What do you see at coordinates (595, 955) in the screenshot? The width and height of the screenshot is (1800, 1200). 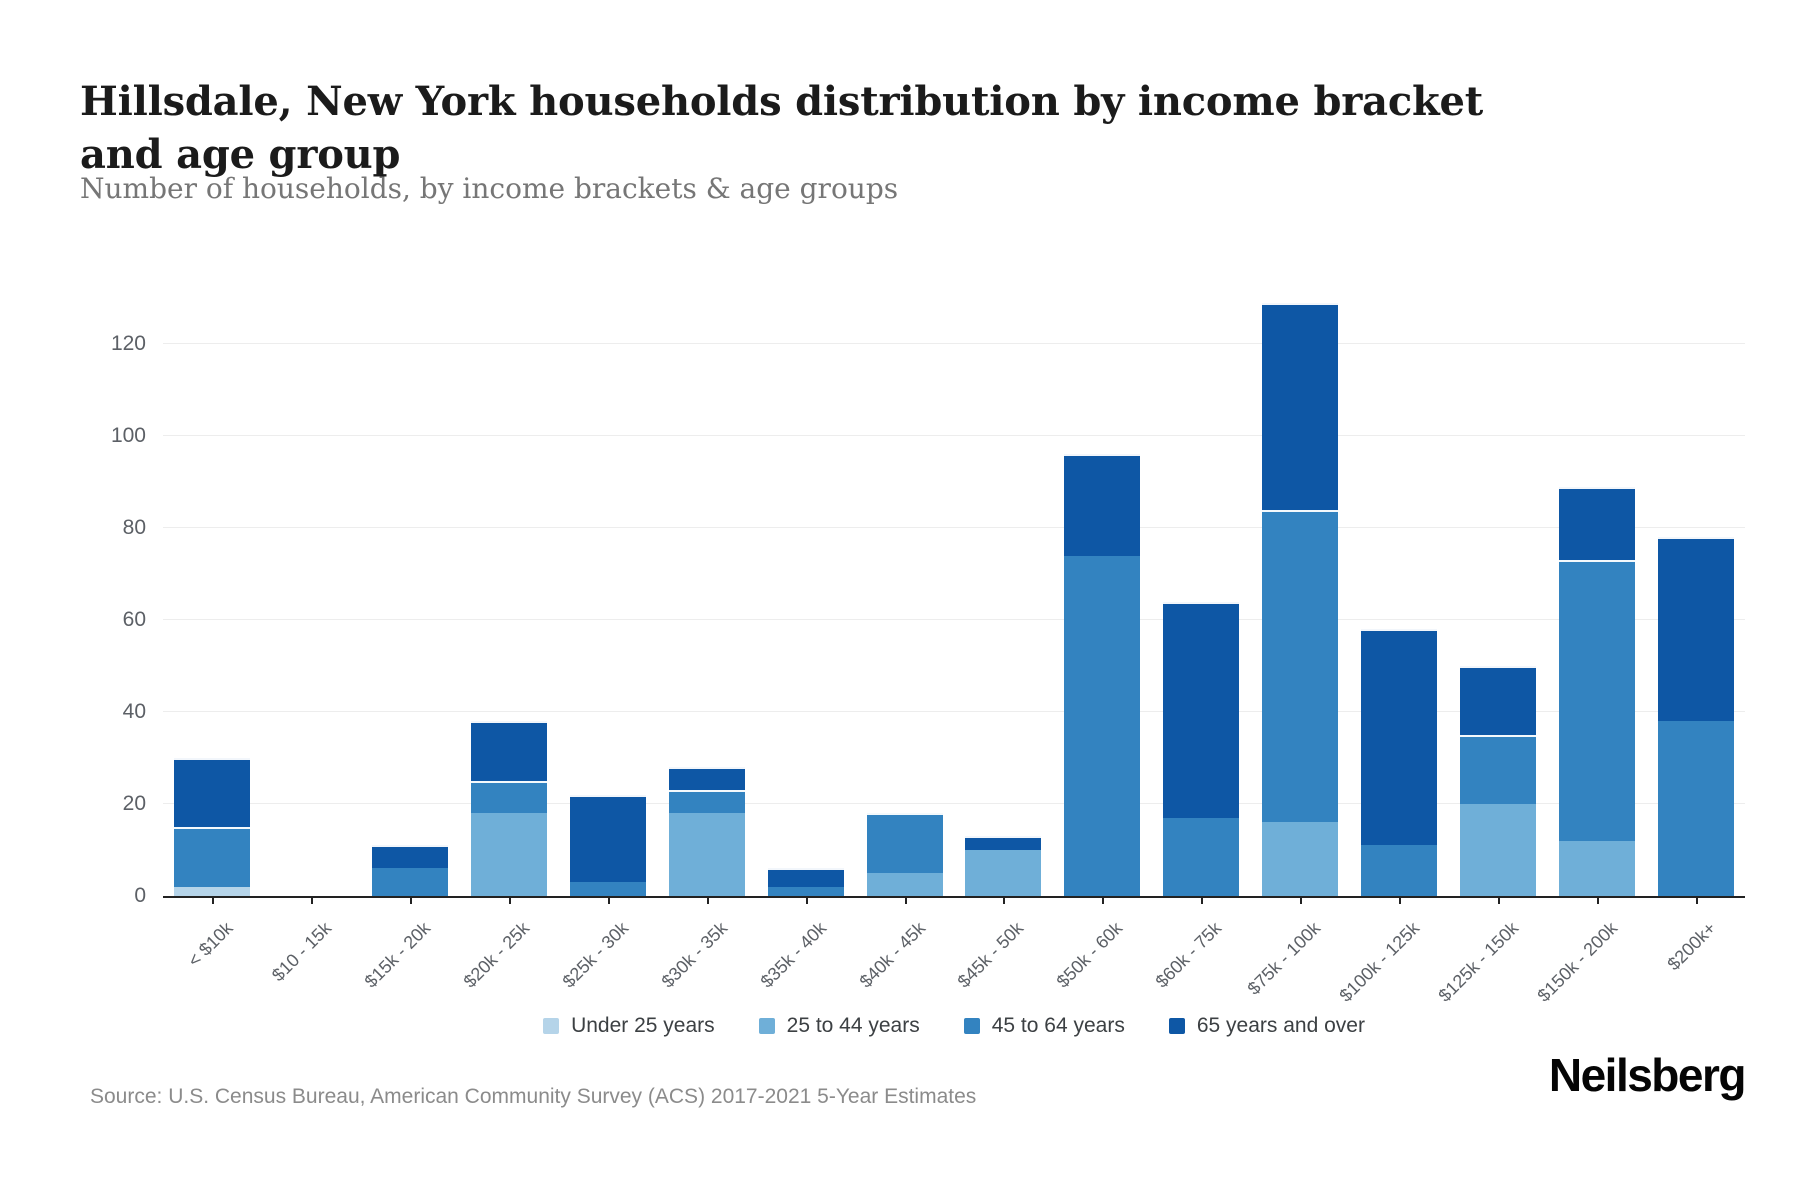 I see `x-axis-tick-label: $25k - 30k` at bounding box center [595, 955].